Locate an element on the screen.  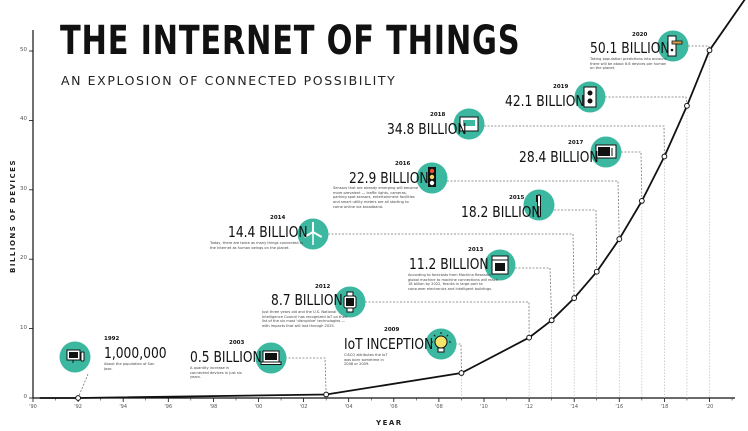
milestone-value: 22.9 BILLION is located at coordinates (389, 178).